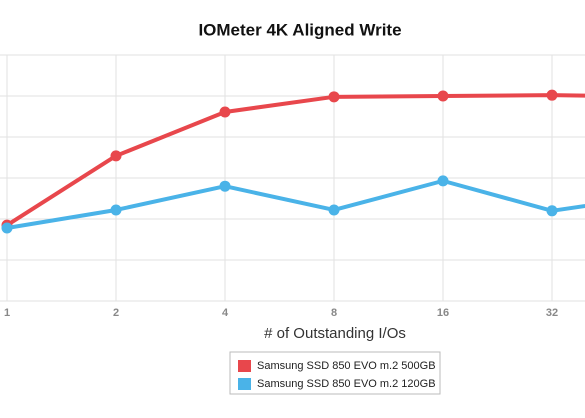 This screenshot has width=585, height=418. What do you see at coordinates (295, 204) in the screenshot?
I see `series-line` at bounding box center [295, 204].